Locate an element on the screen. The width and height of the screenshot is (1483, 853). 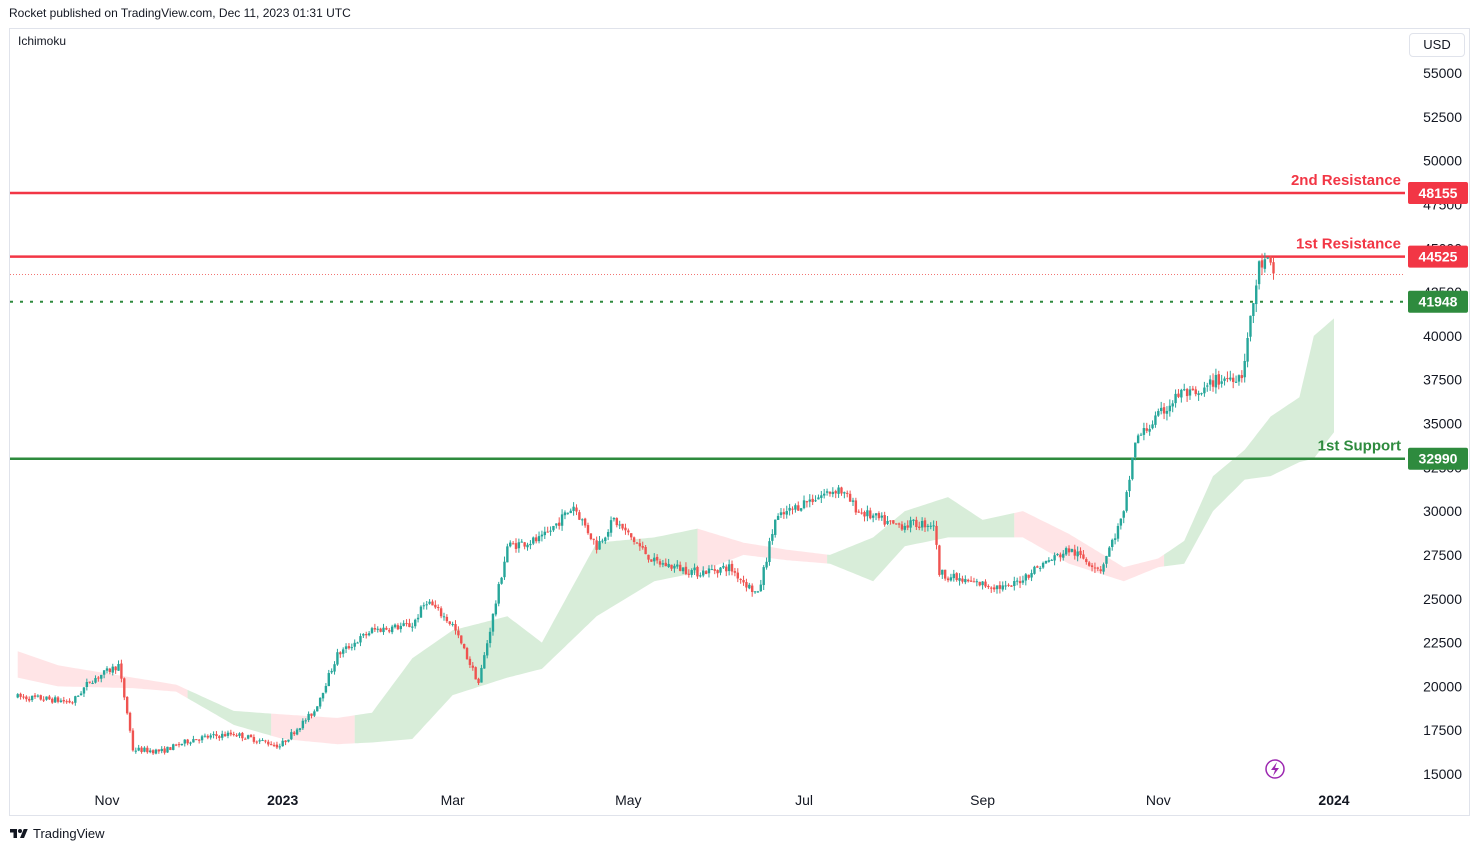
price-badge-32990: 32990 is located at coordinates (1438, 458).